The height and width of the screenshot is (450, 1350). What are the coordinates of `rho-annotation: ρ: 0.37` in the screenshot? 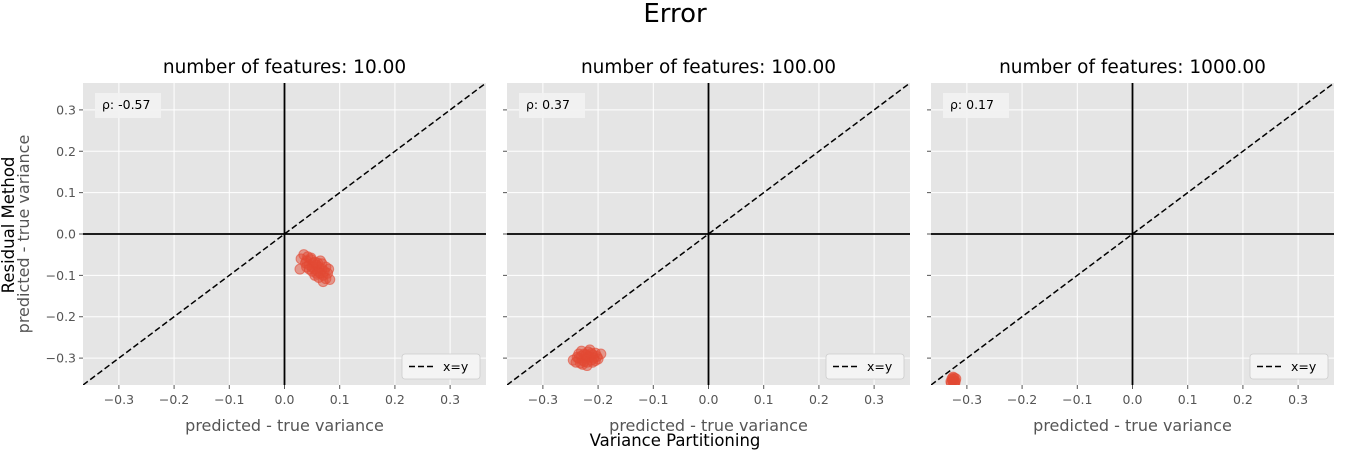 It's located at (552, 105).